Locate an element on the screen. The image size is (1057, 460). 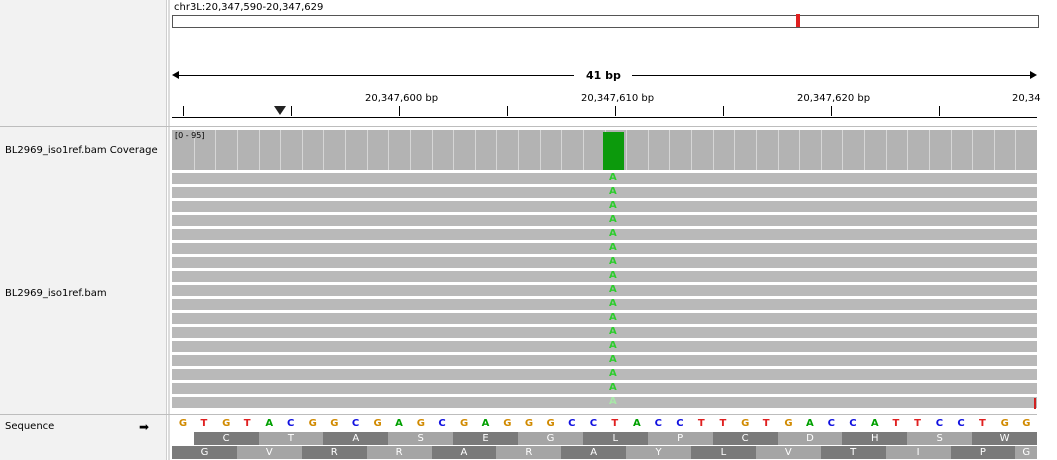
track-separator is located at coordinates (518, 414).